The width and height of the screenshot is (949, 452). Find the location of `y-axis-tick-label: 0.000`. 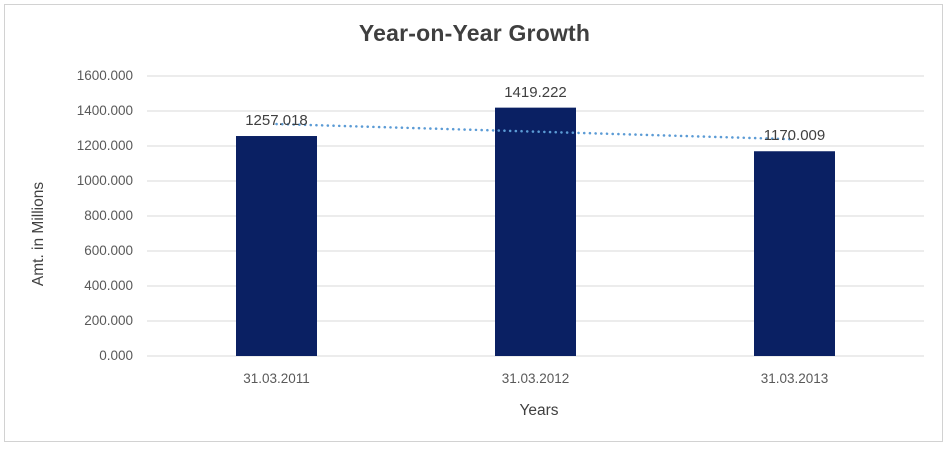

y-axis-tick-label: 0.000 is located at coordinates (116, 355).